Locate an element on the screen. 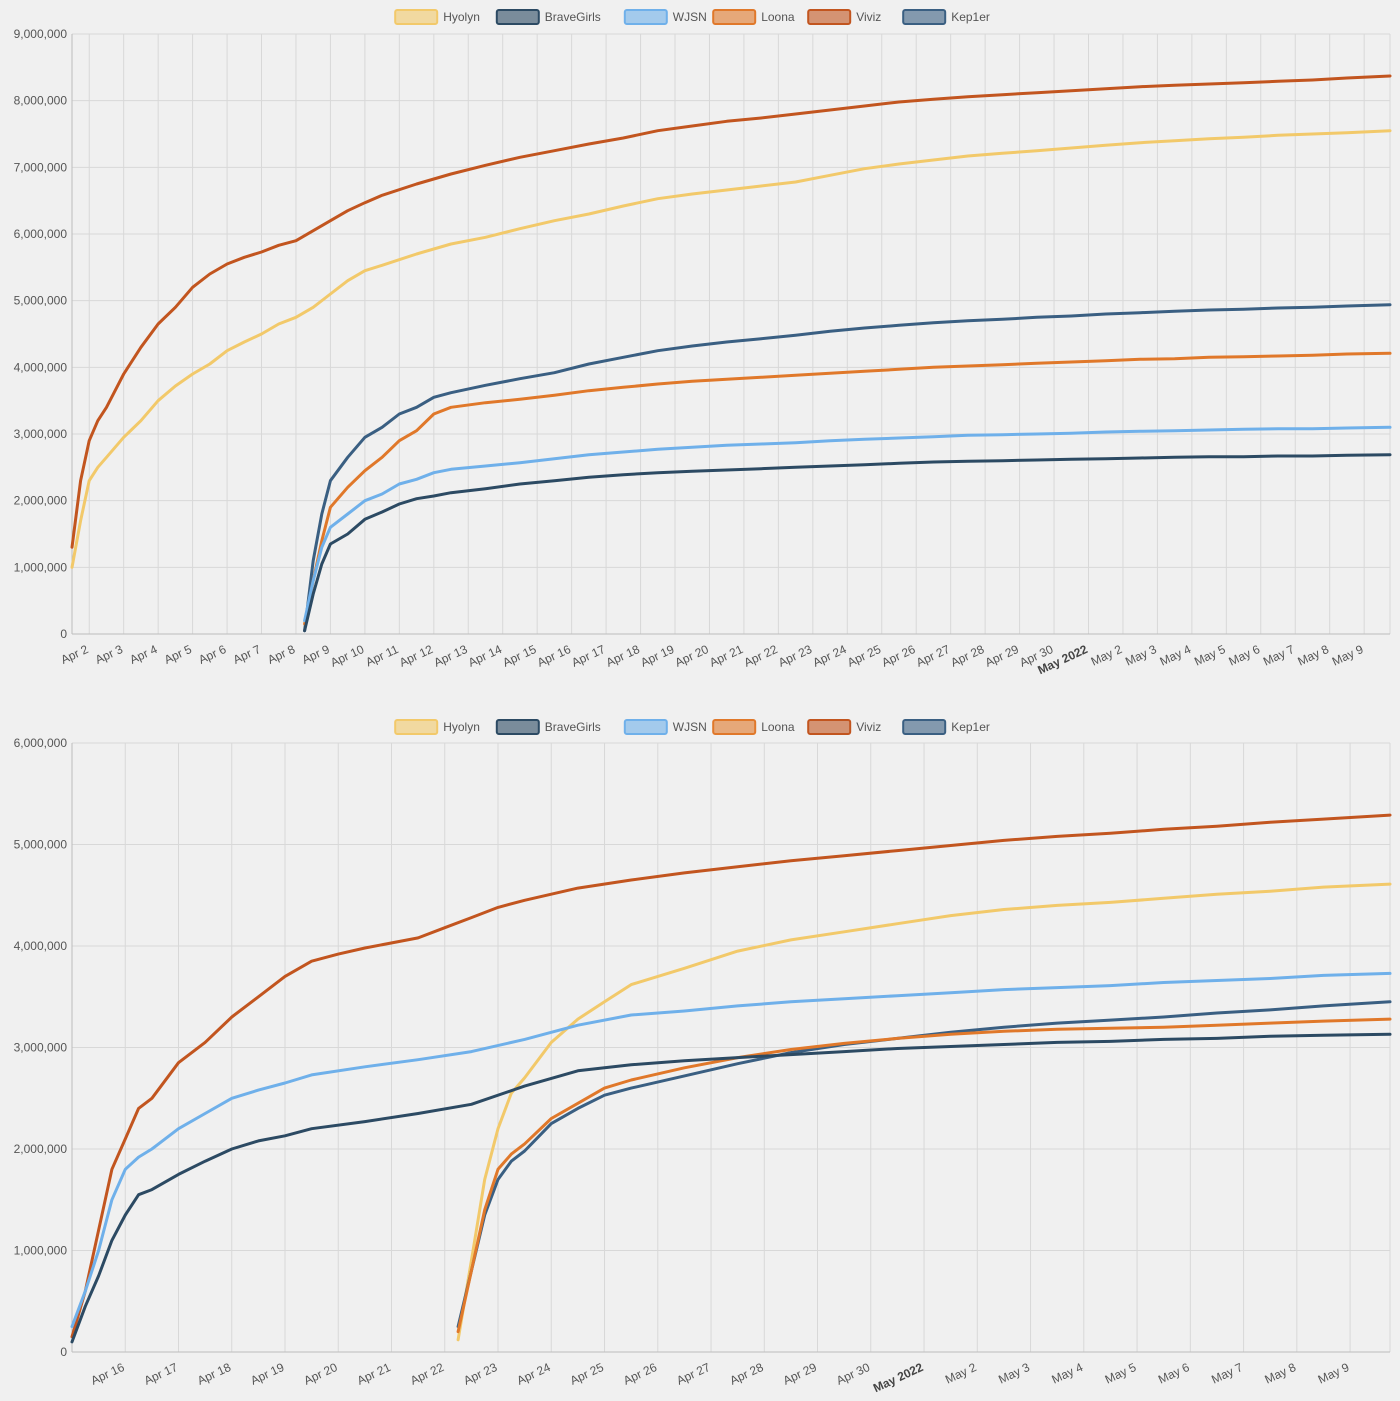  x-tick-label: Apr 4 is located at coordinates (143, 654).